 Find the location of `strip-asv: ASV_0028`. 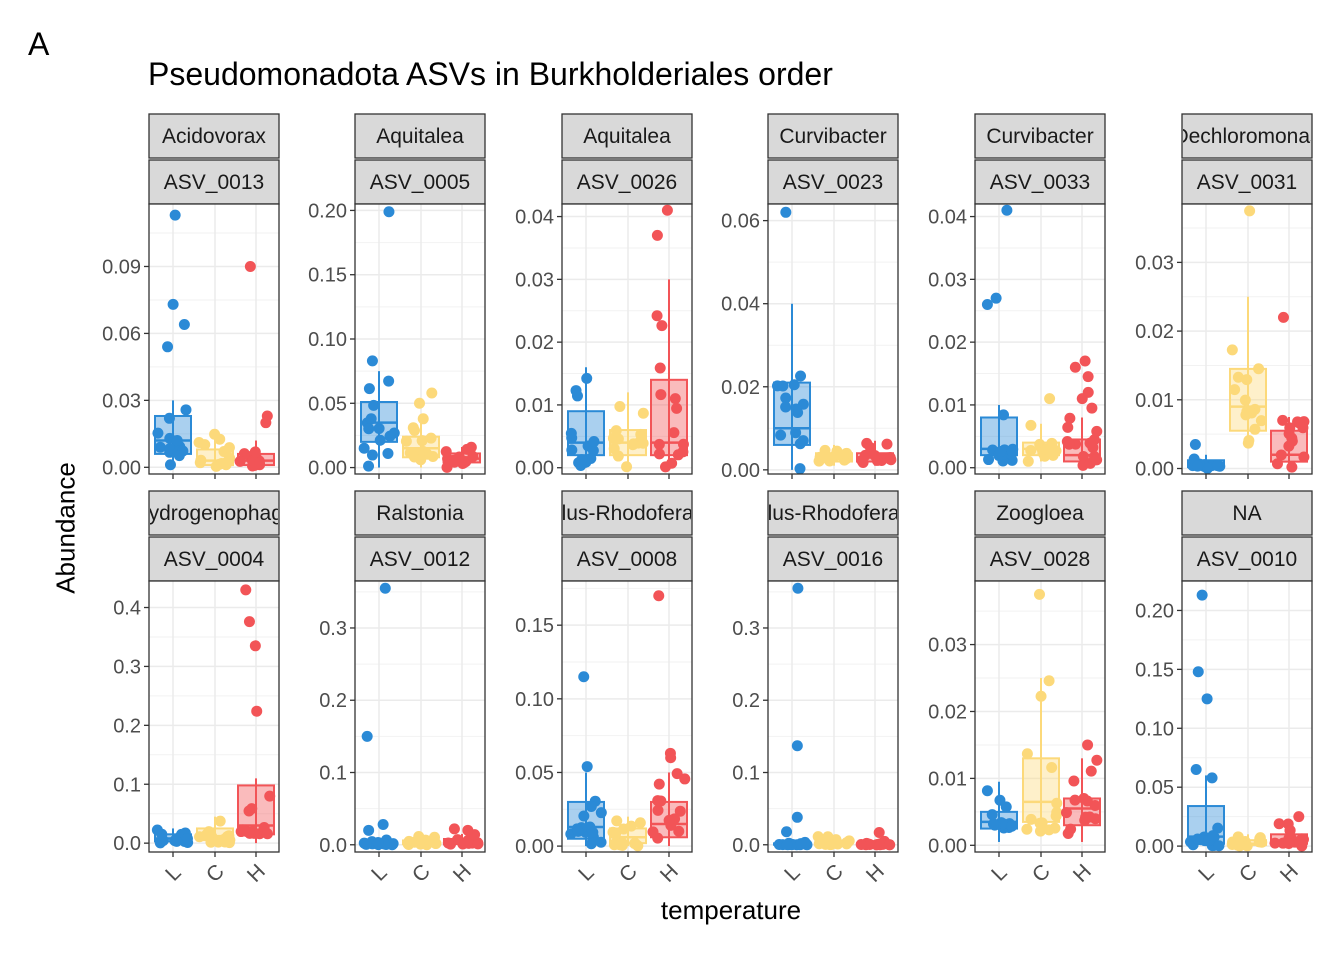

strip-asv: ASV_0028 is located at coordinates (1040, 559).